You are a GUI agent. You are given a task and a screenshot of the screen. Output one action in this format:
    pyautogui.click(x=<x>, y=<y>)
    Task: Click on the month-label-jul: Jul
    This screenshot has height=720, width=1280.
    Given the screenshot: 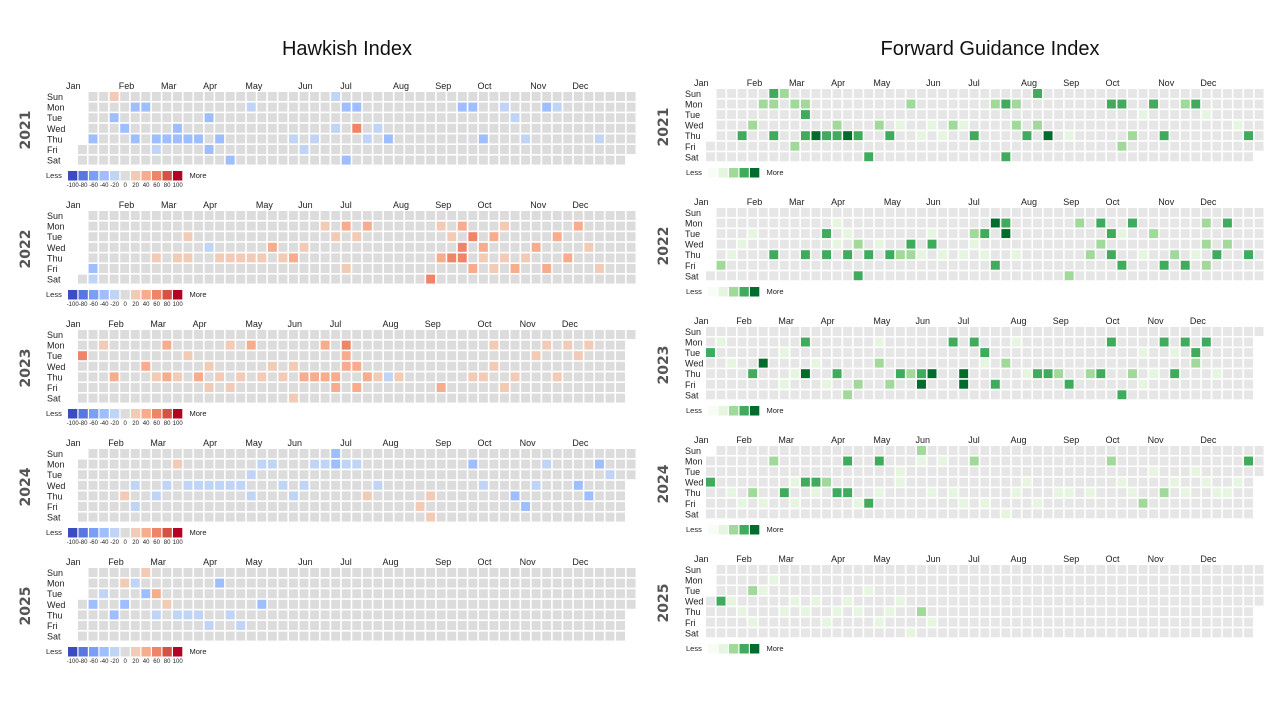 What is the action you would take?
    pyautogui.click(x=346, y=86)
    